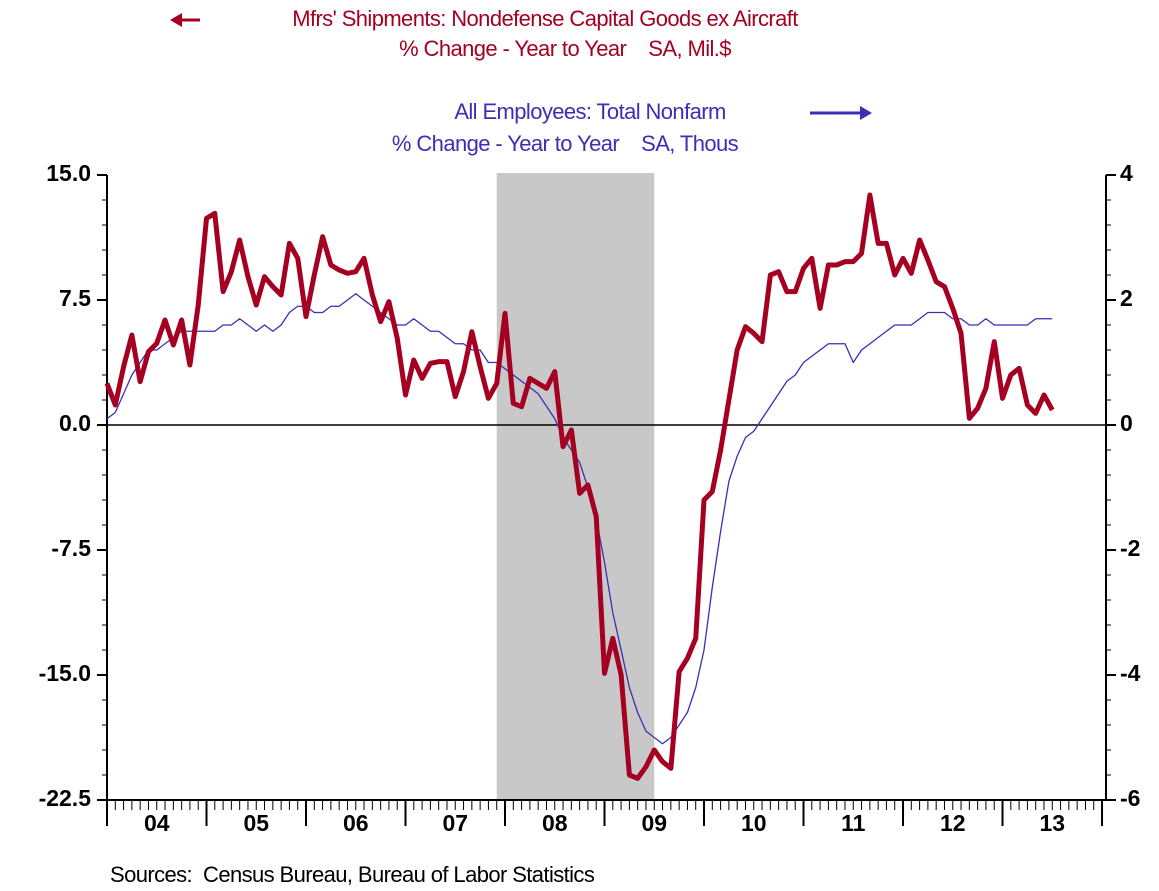 This screenshot has width=1159, height=891. I want to click on x-tick-label: 09, so click(654, 823).